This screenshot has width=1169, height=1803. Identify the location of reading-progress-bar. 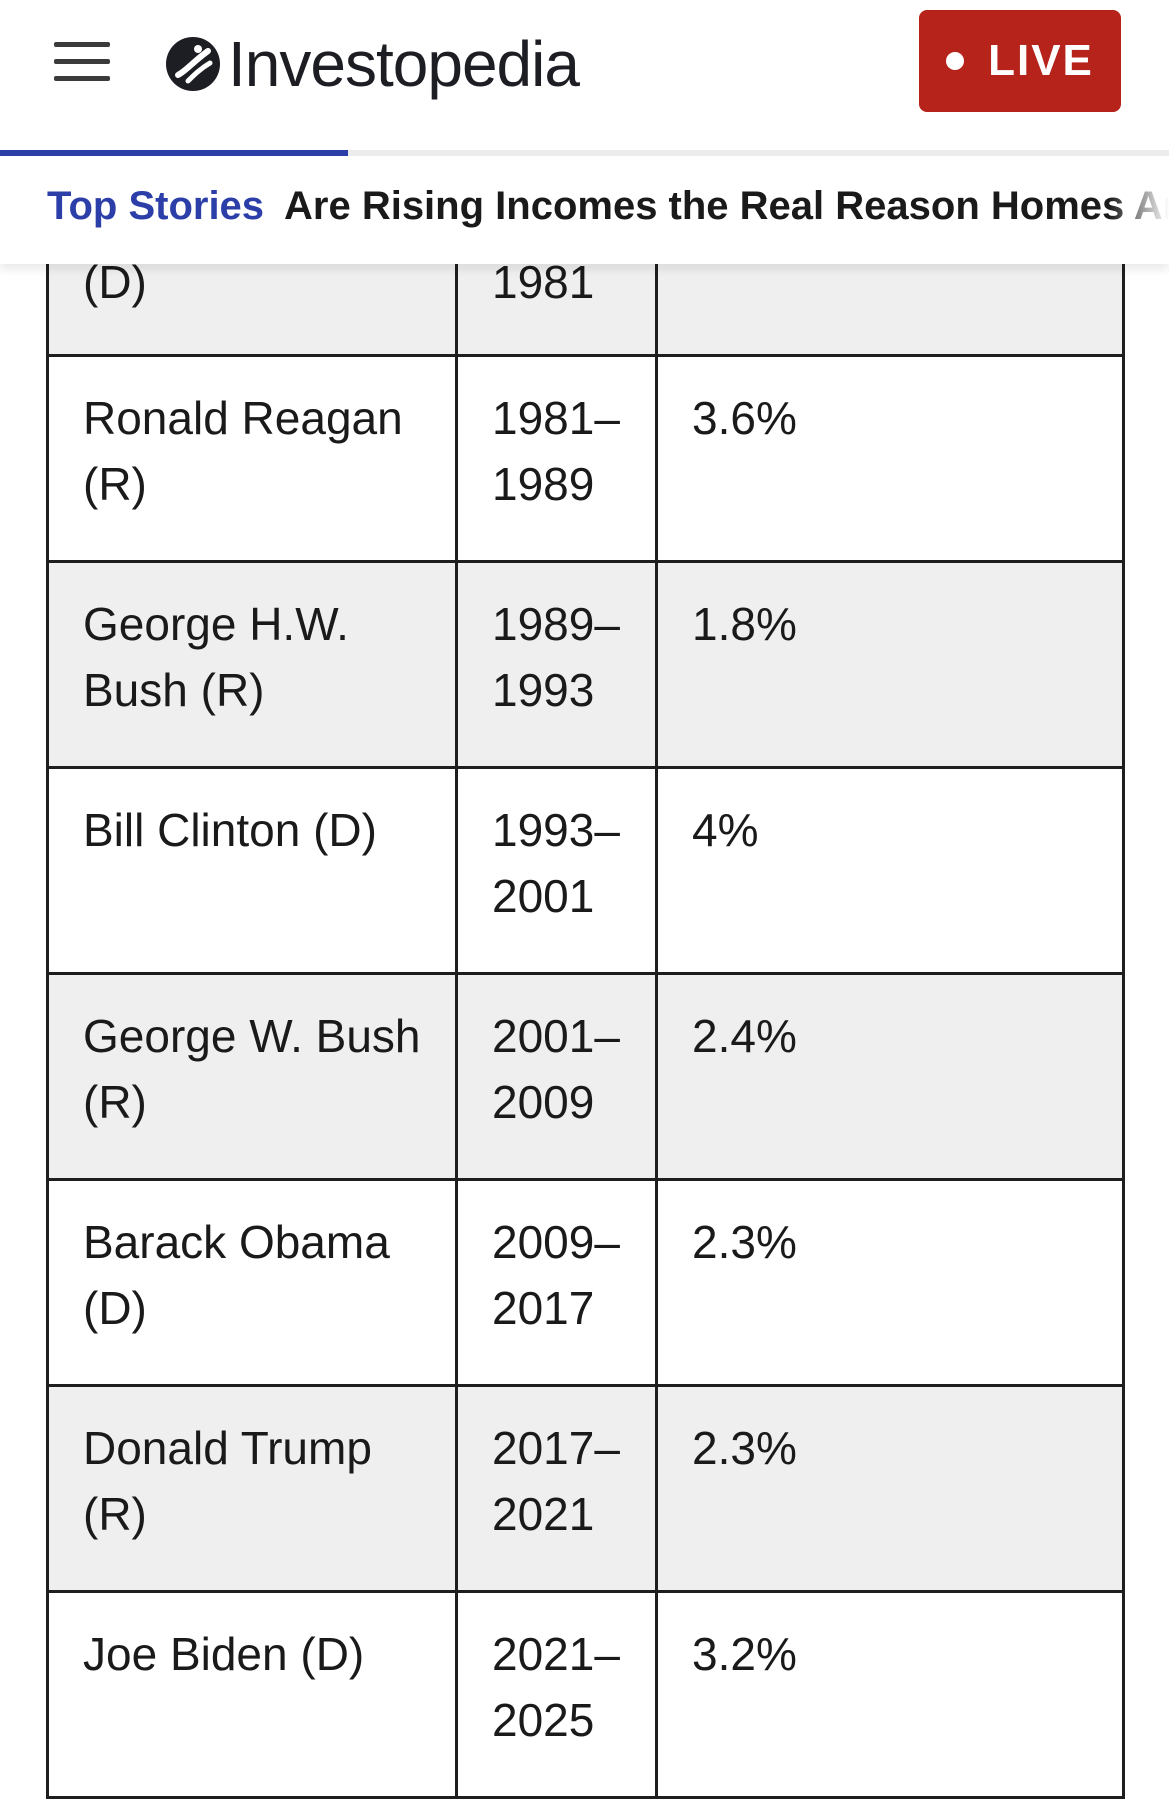
(174, 153).